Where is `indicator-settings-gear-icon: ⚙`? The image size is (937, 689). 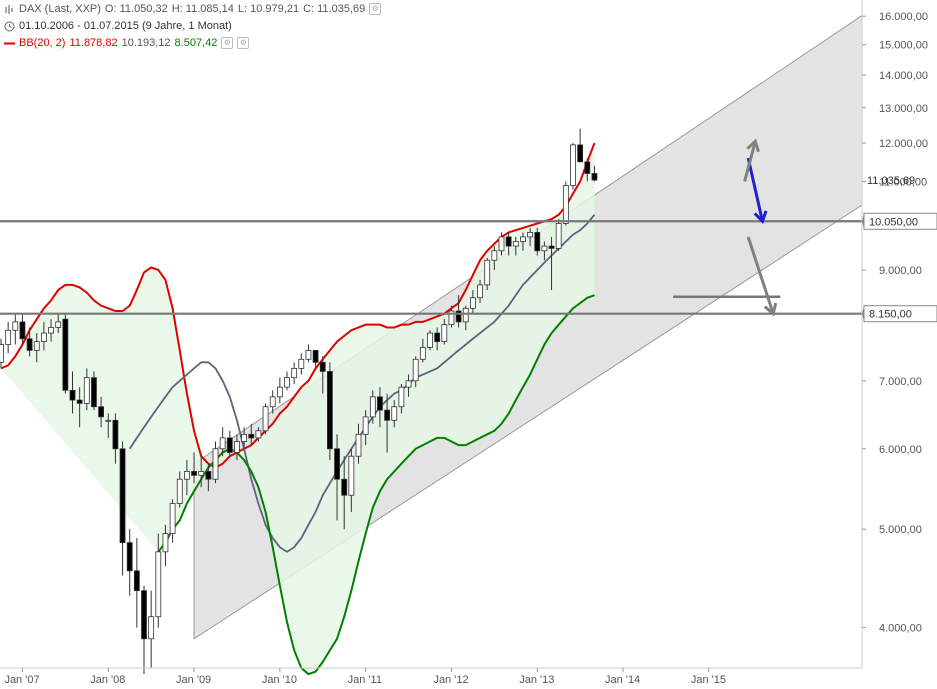 indicator-settings-gear-icon: ⚙ is located at coordinates (227, 43).